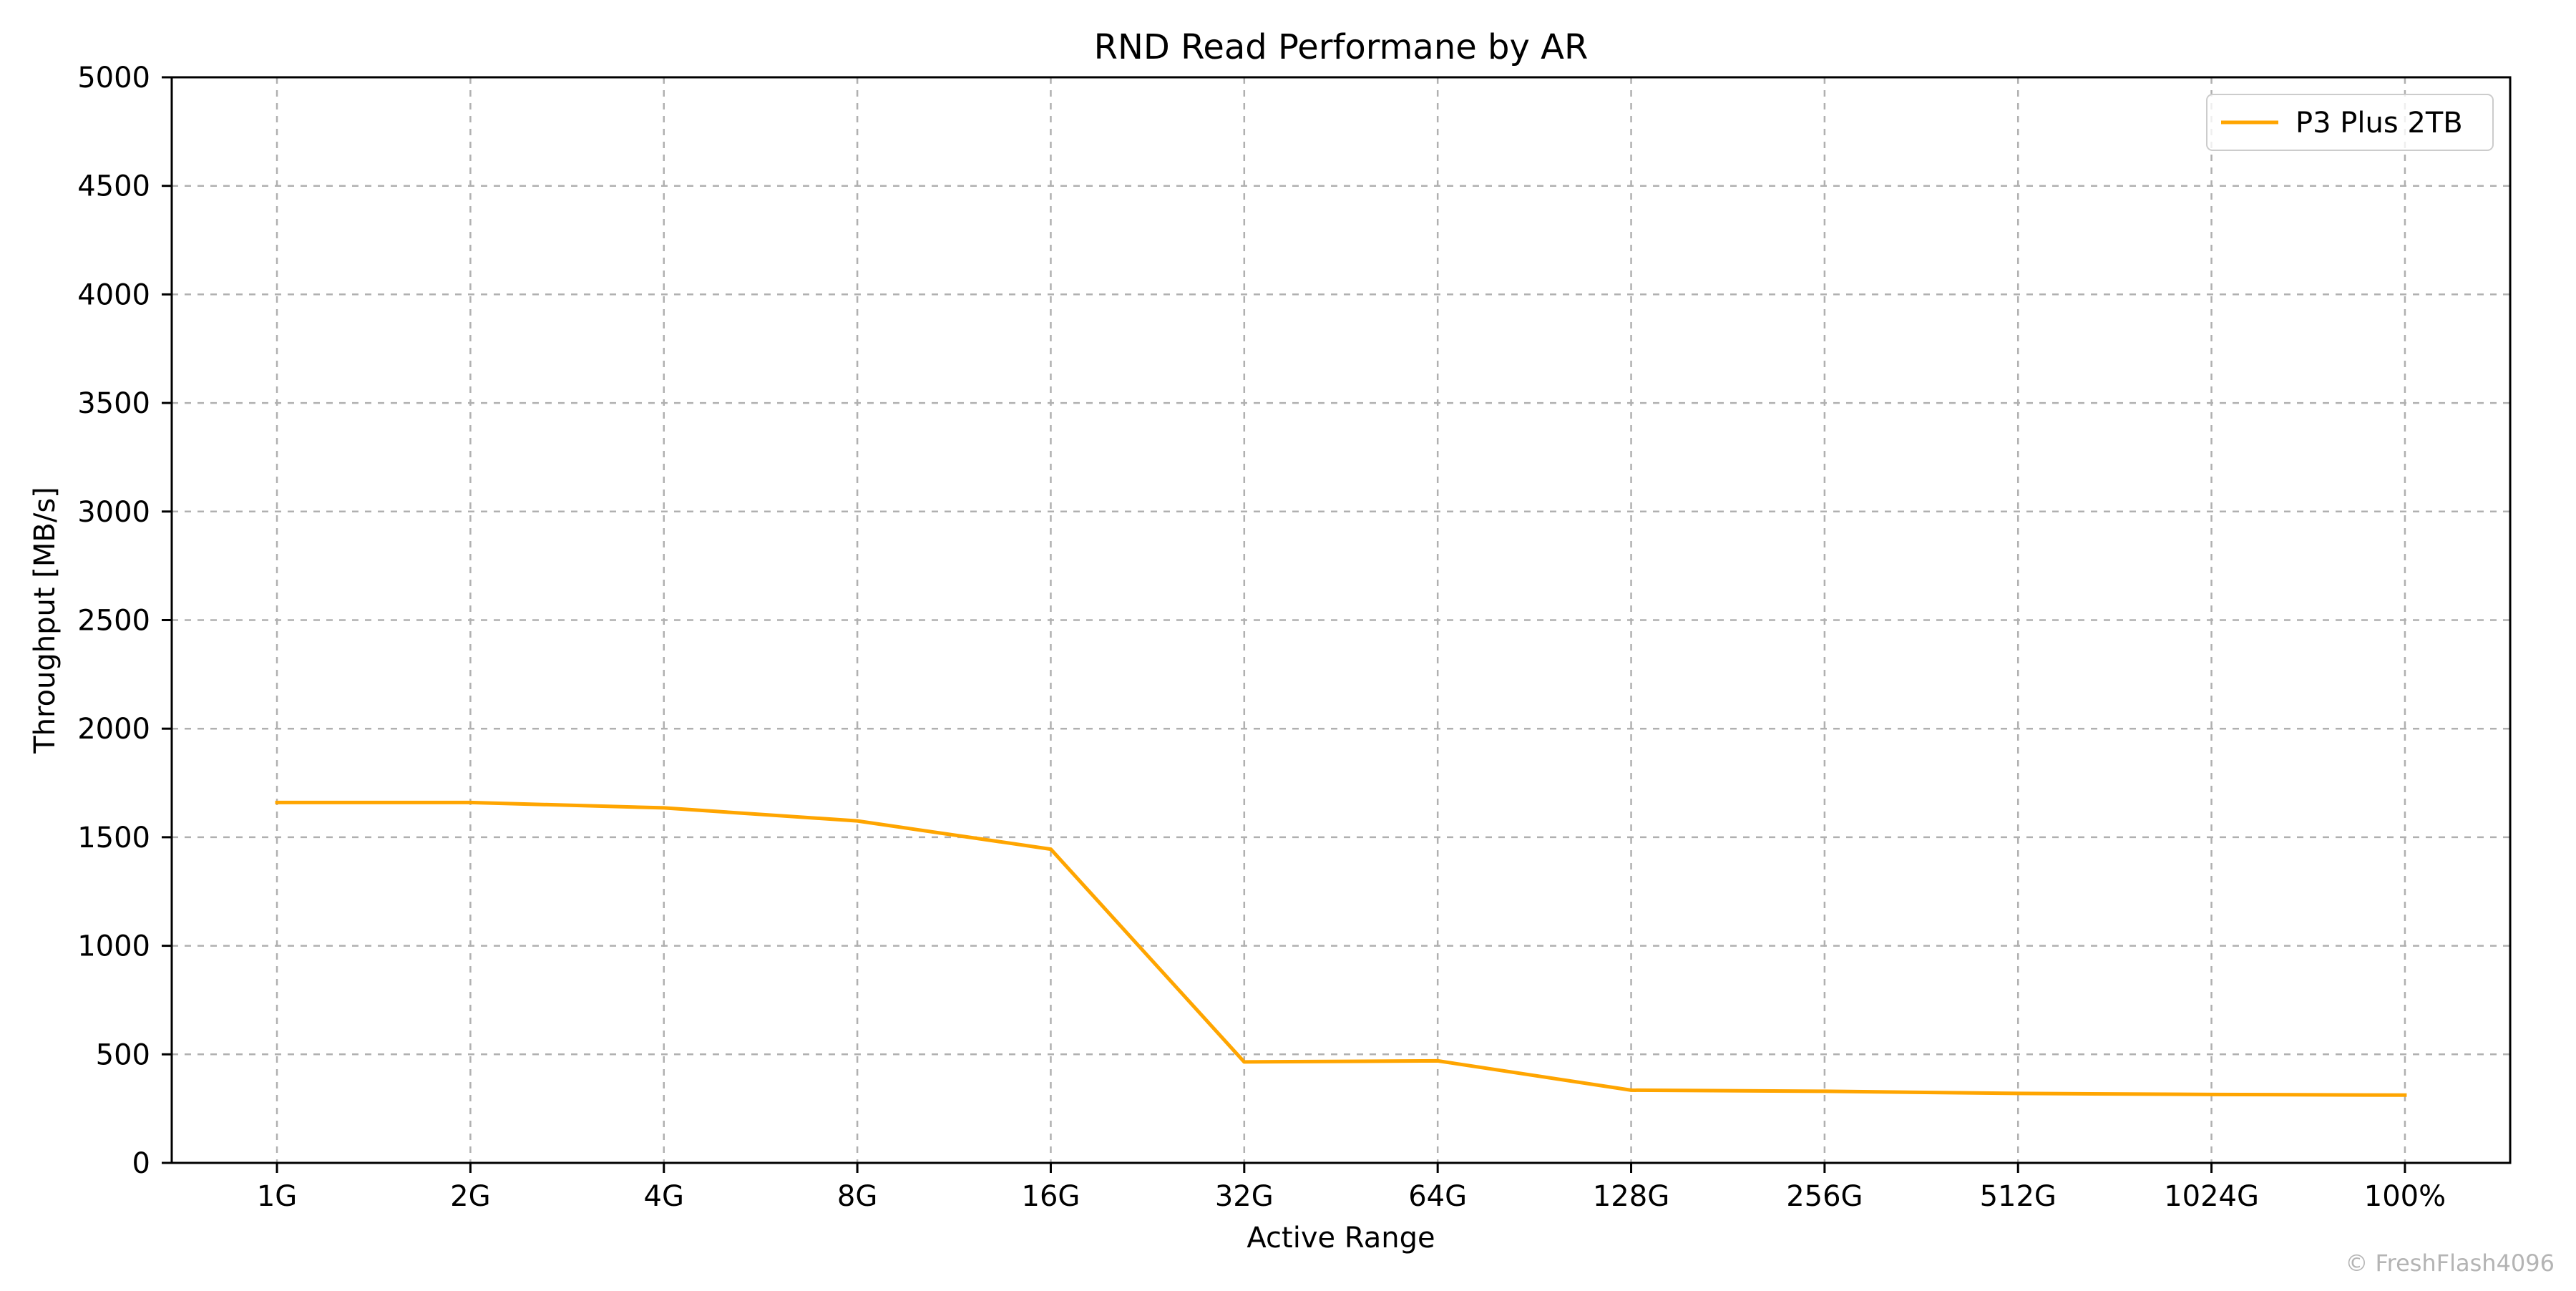 The image size is (2576, 1291). I want to click on x-tick-label: 64G, so click(1437, 1196).